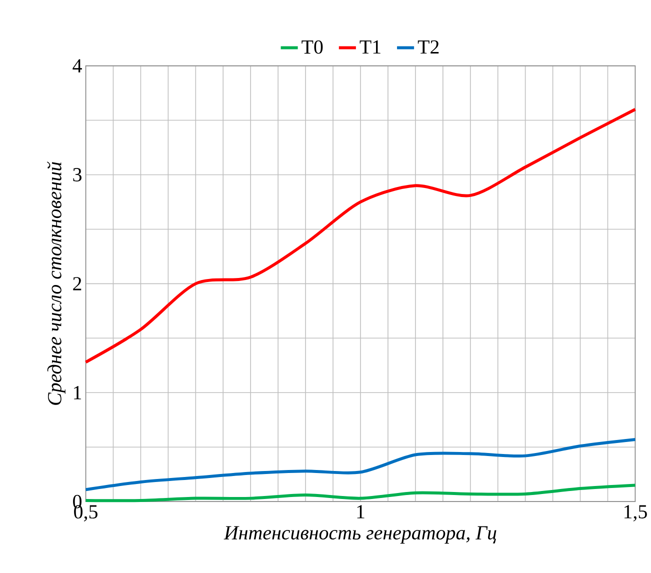 The width and height of the screenshot is (651, 573). What do you see at coordinates (360, 511) in the screenshot?
I see `x-tick-label: 1` at bounding box center [360, 511].